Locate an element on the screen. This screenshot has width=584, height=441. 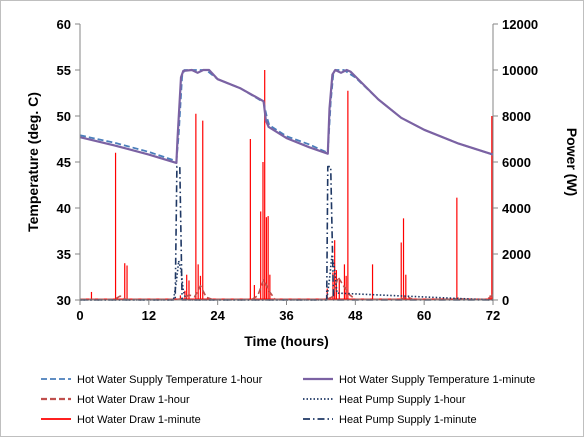
x-tick-label: 12 is located at coordinates (149, 315).